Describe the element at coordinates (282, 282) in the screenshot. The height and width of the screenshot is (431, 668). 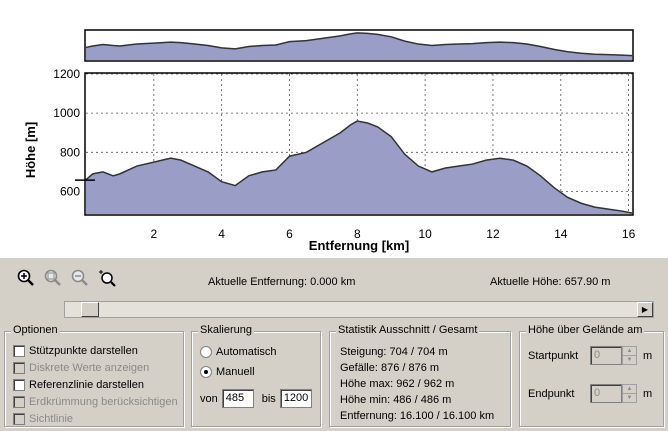
I see `current-distance-text: Aktuelle Entfernung: 0.000 km` at that location.